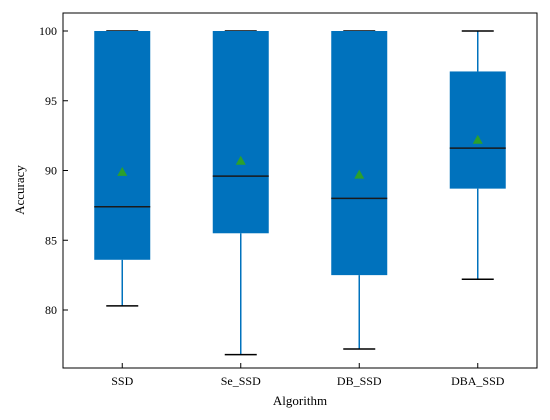 Image resolution: width=550 pixels, height=420 pixels. What do you see at coordinates (51, 101) in the screenshot?
I see `y-tick-label: 95` at bounding box center [51, 101].